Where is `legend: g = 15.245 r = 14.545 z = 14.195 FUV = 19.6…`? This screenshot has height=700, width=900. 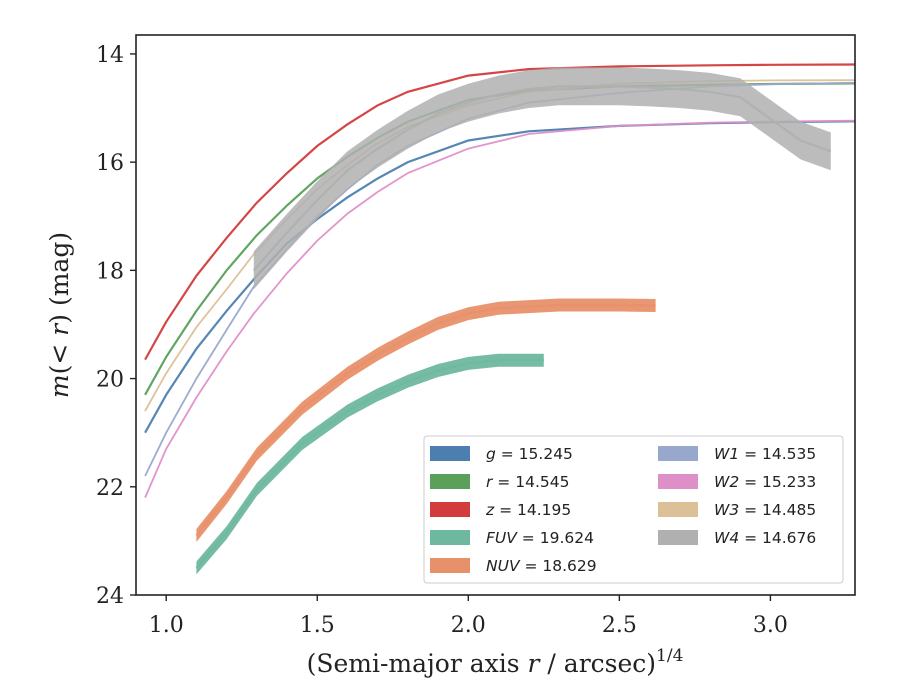 legend: g = 15.245 r = 14.545 z = 14.195 FUV = 19.6… is located at coordinates (633, 509).